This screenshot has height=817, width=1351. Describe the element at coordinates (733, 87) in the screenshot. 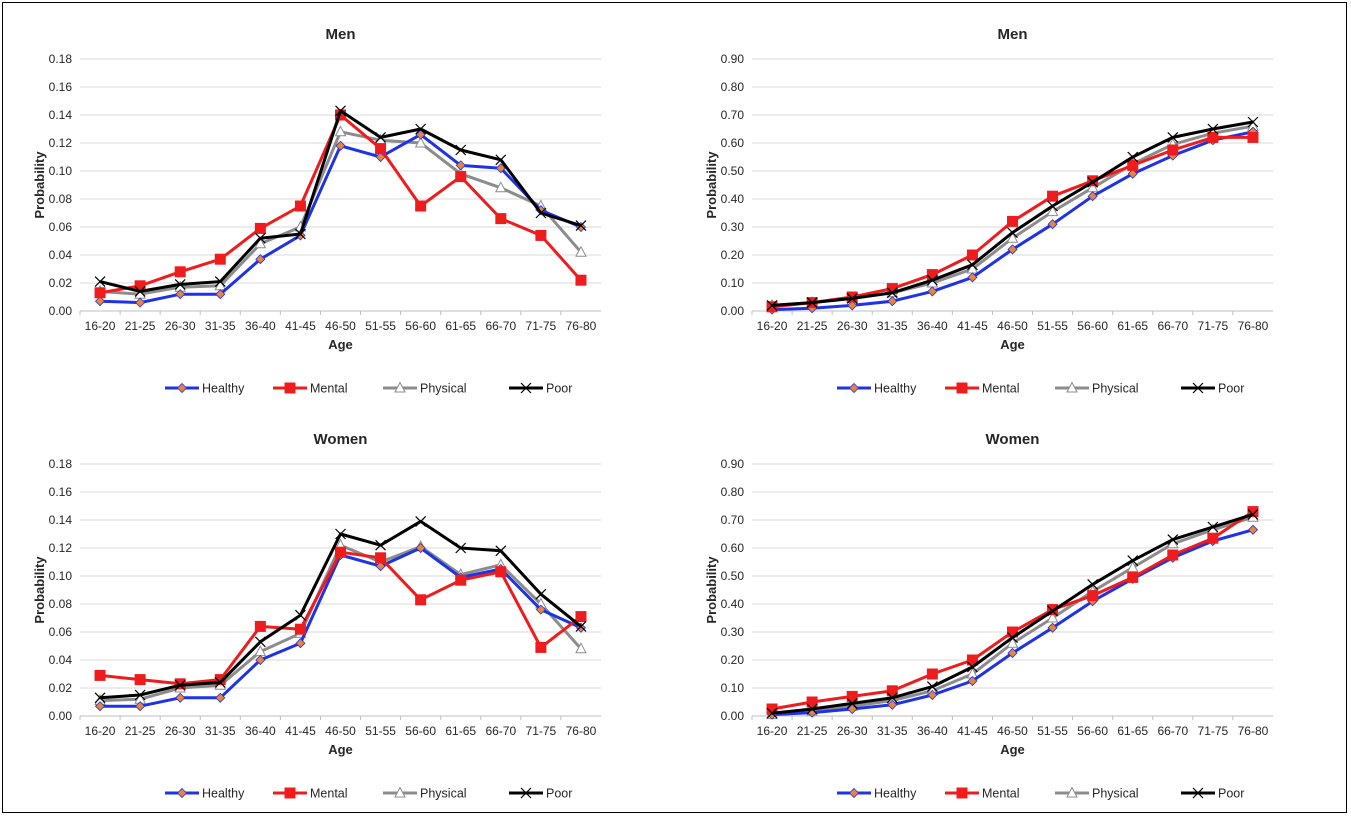

I see `y-tick-label: 0.80` at that location.